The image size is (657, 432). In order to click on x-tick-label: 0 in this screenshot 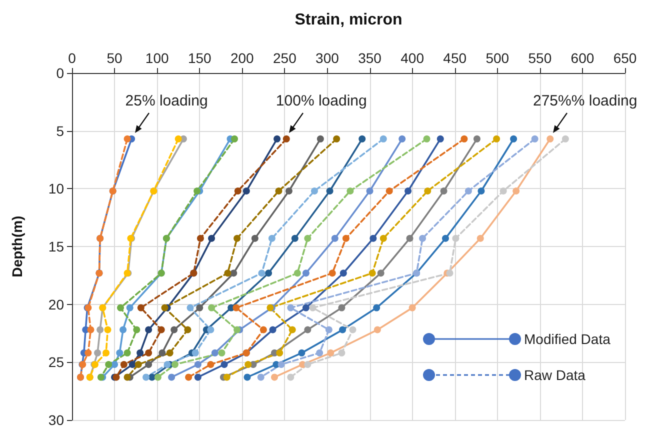, I will do `click(72, 58)`.